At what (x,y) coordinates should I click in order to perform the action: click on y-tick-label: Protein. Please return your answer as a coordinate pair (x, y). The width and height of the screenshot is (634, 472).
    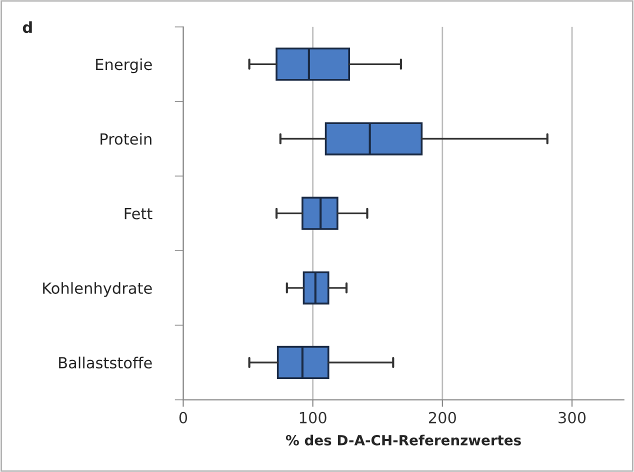
    Looking at the image, I should click on (126, 138).